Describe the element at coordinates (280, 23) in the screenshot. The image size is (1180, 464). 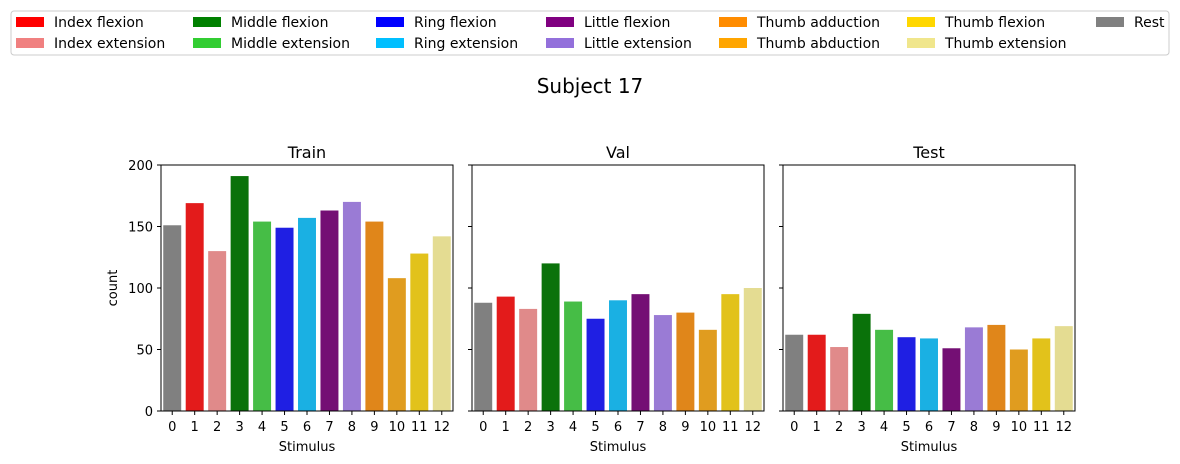
I see `legend-label: Middle flexion` at that location.